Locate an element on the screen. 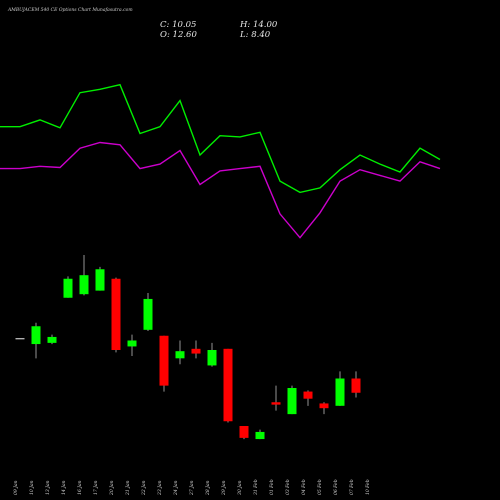 The image size is (500, 500). date-tick-label: 14 Jan is located at coordinates (64, 487).